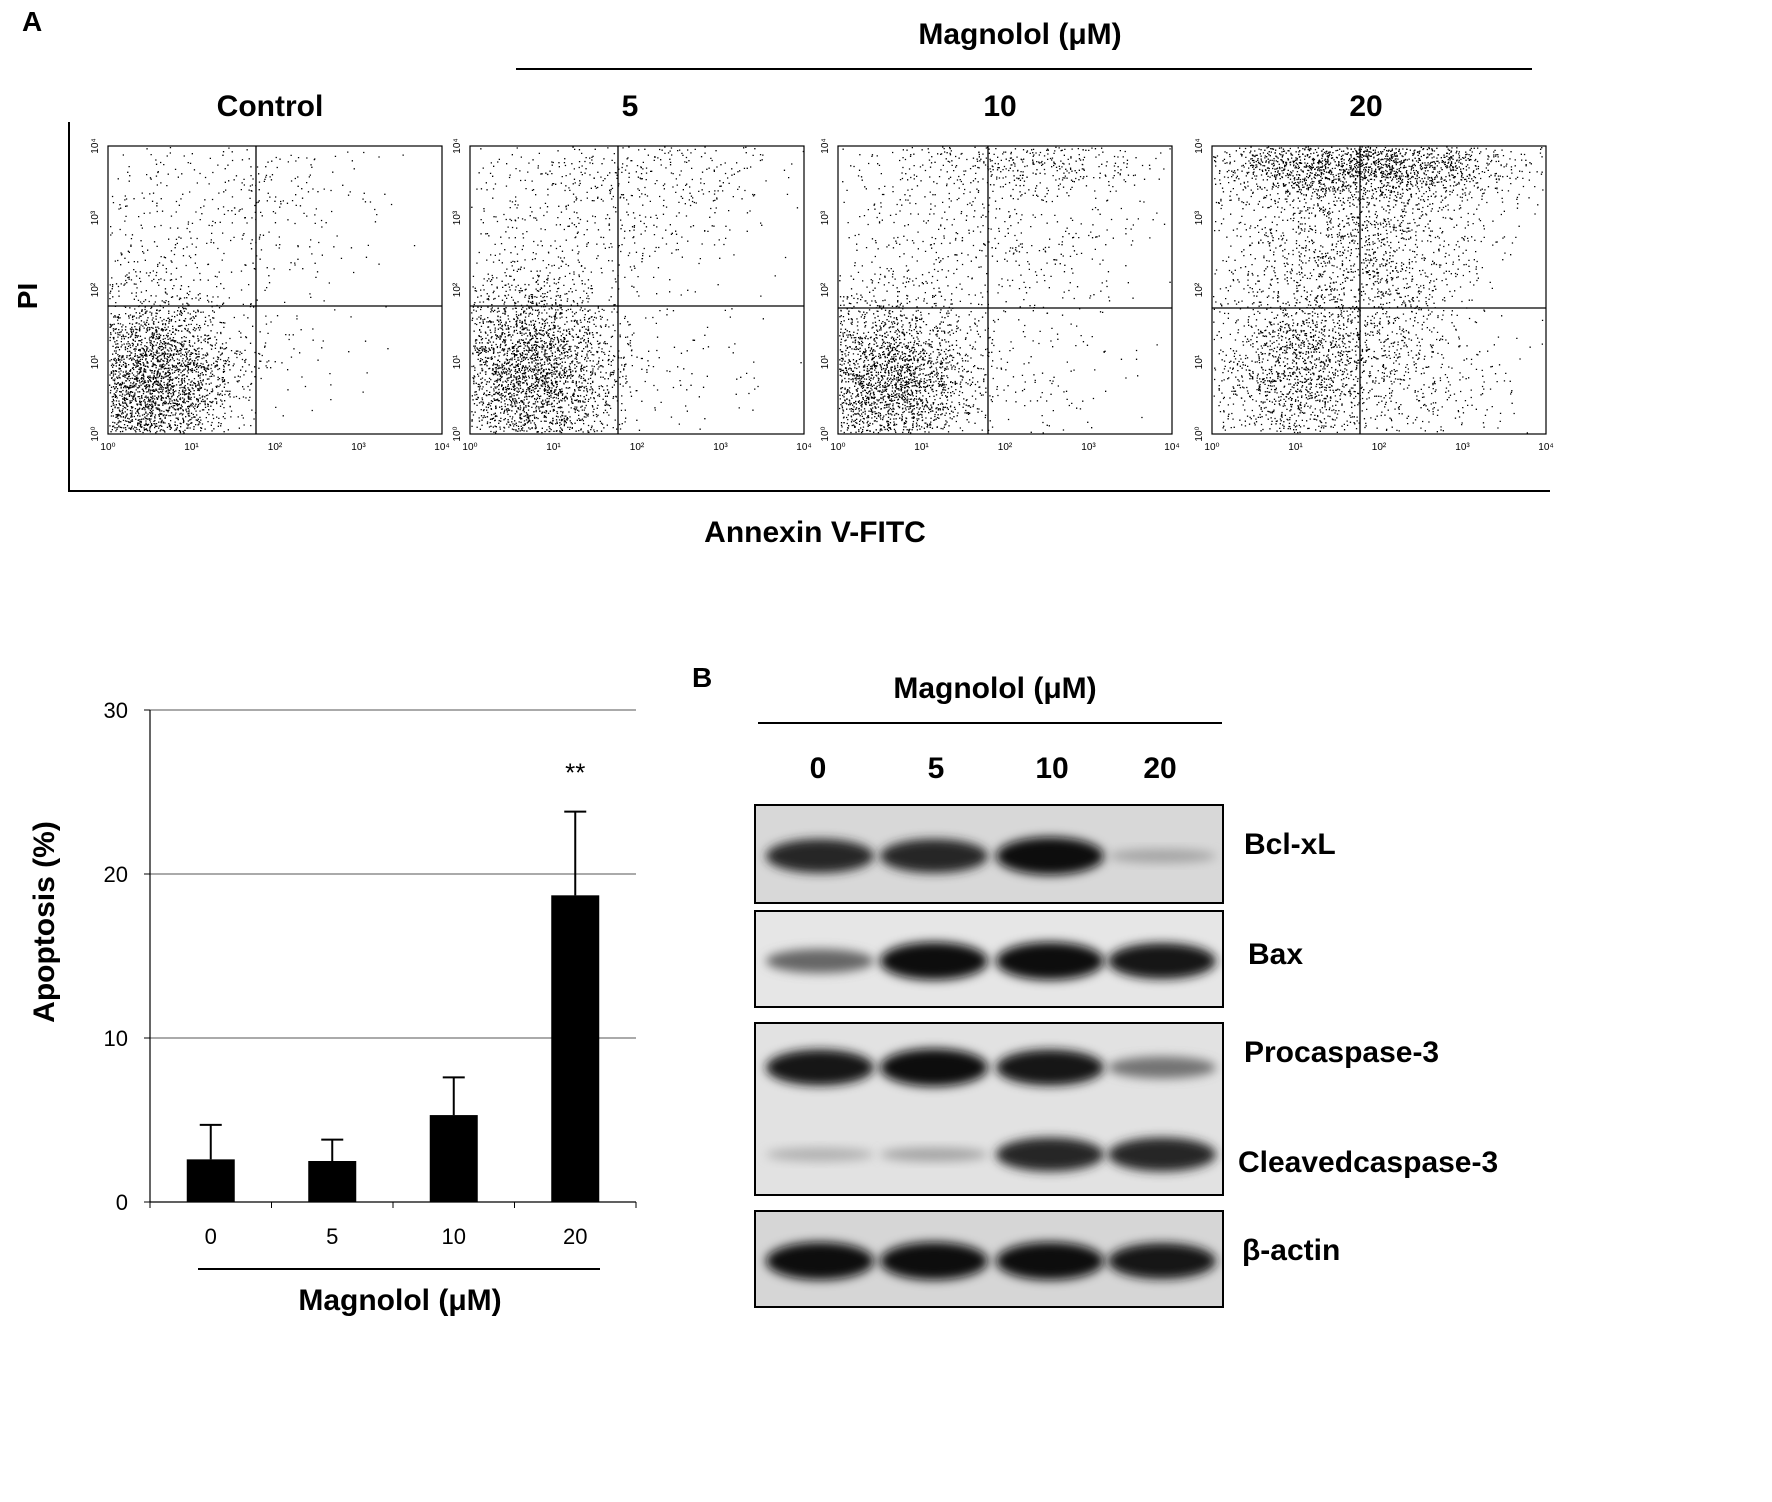  What do you see at coordinates (1366, 106) in the screenshot?
I see `plot-title-20: 20` at bounding box center [1366, 106].